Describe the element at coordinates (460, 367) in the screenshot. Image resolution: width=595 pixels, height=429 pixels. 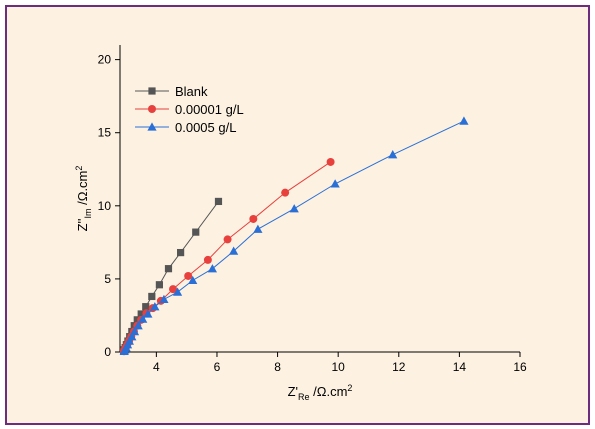
I see `x-tick-label: 14` at that location.